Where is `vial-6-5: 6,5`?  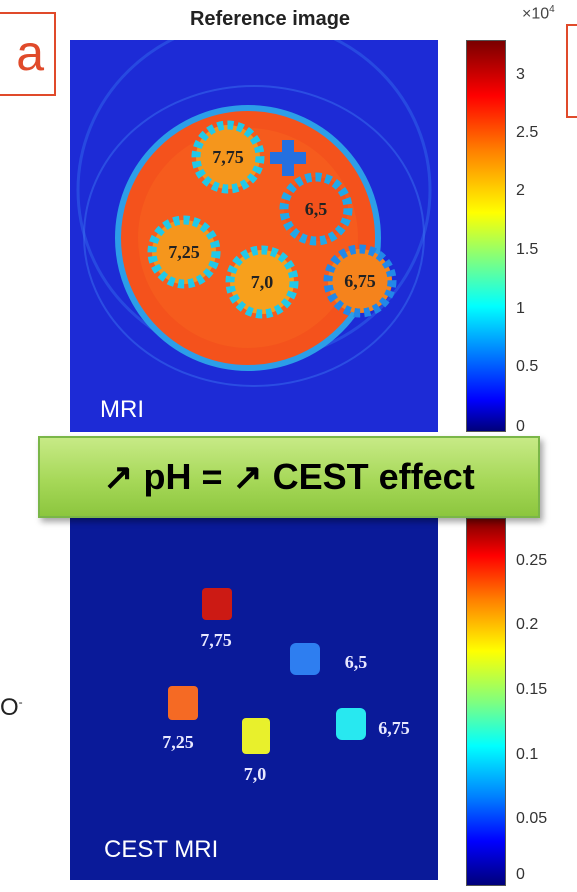
vial-6-5: 6,5 is located at coordinates (316, 209).